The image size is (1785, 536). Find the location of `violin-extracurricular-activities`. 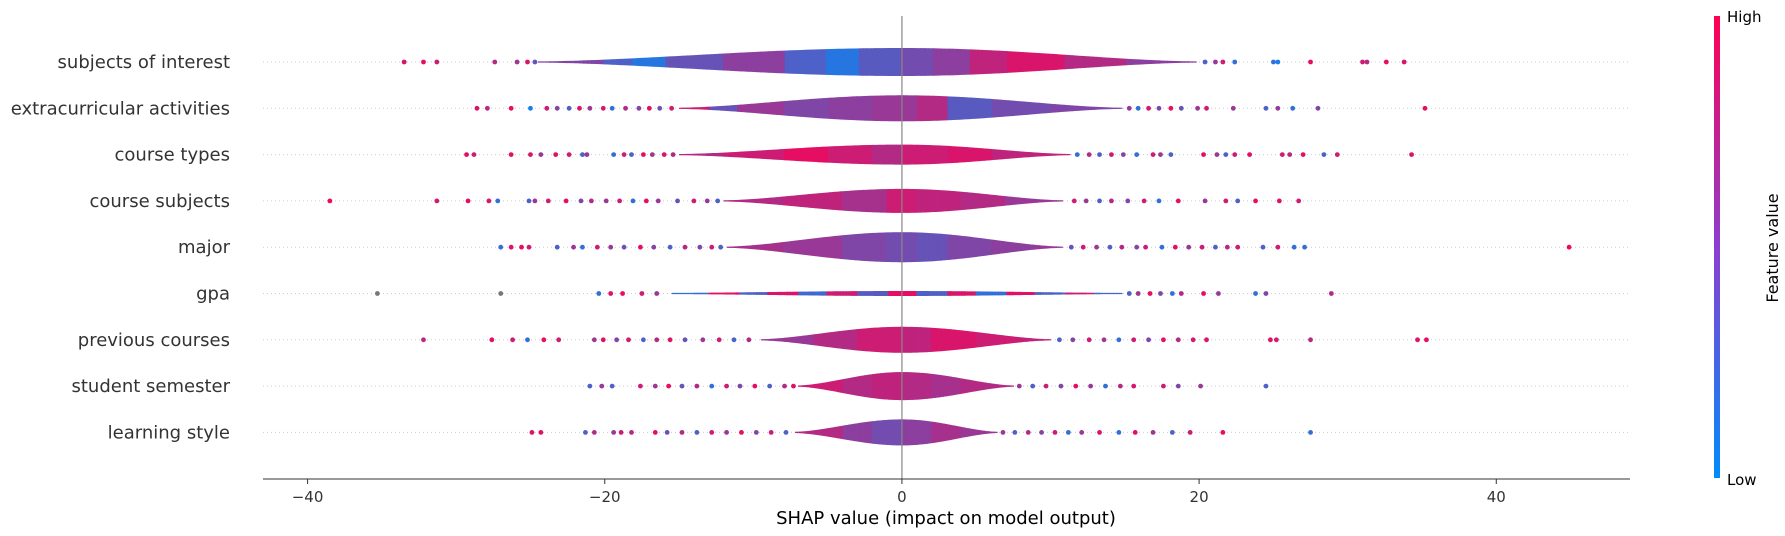

violin-extracurricular-activities is located at coordinates (901, 108).